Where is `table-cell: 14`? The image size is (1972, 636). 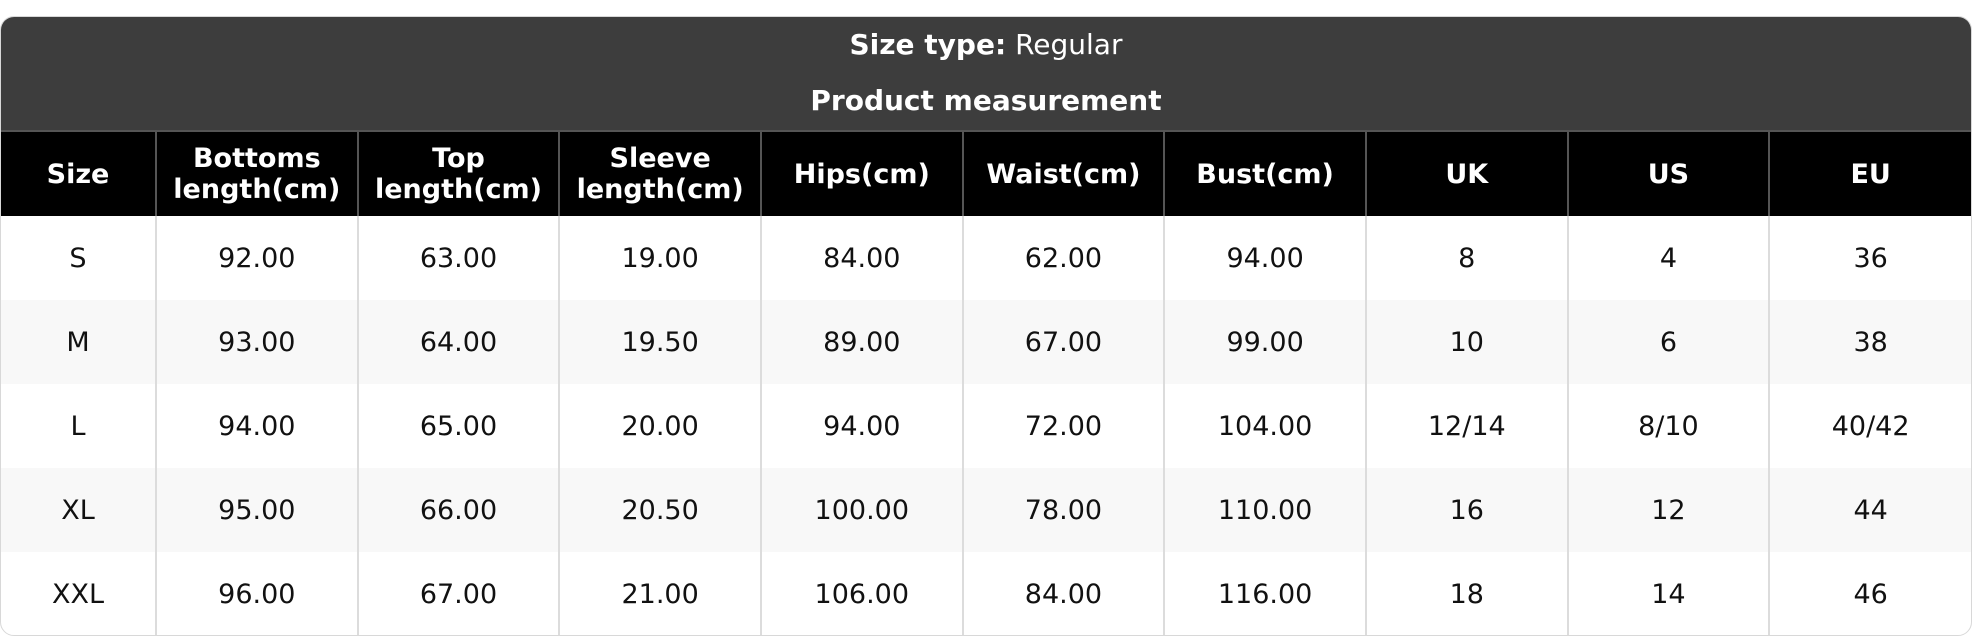
table-cell: 14 is located at coordinates (1668, 593).